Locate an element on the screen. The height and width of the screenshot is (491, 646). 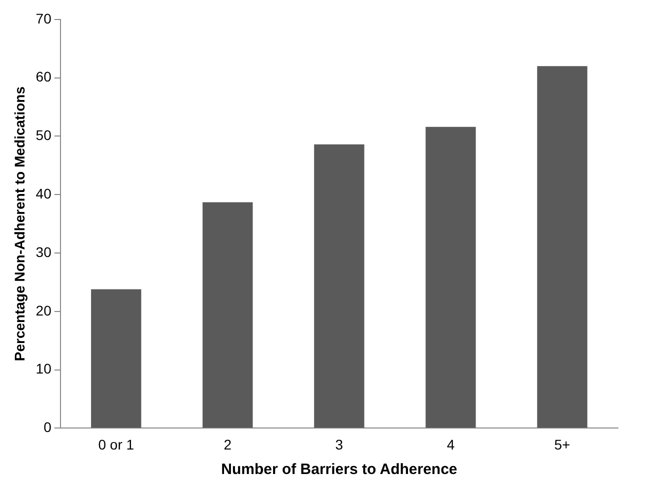
y-tick-label: 50 is located at coordinates (44, 135).